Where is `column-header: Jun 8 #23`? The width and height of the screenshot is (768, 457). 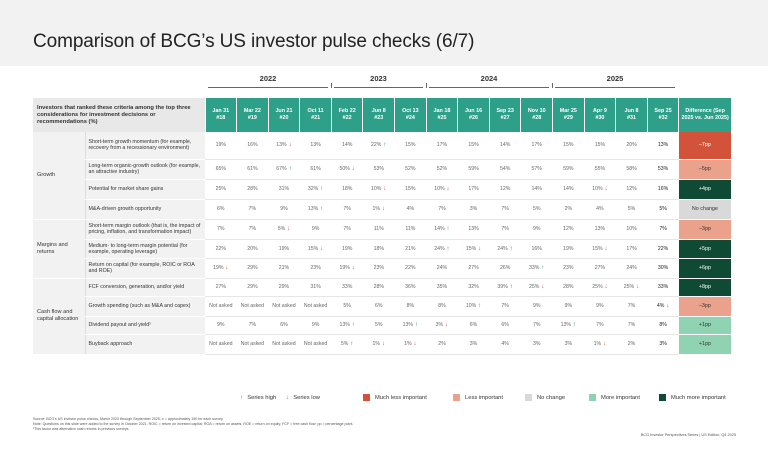
column-header: Jun 8 #23 is located at coordinates (378, 115).